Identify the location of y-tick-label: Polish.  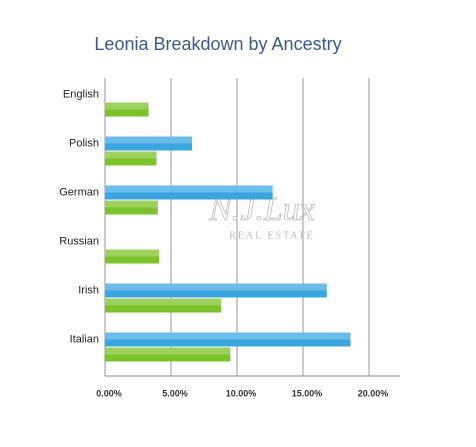
(84, 143).